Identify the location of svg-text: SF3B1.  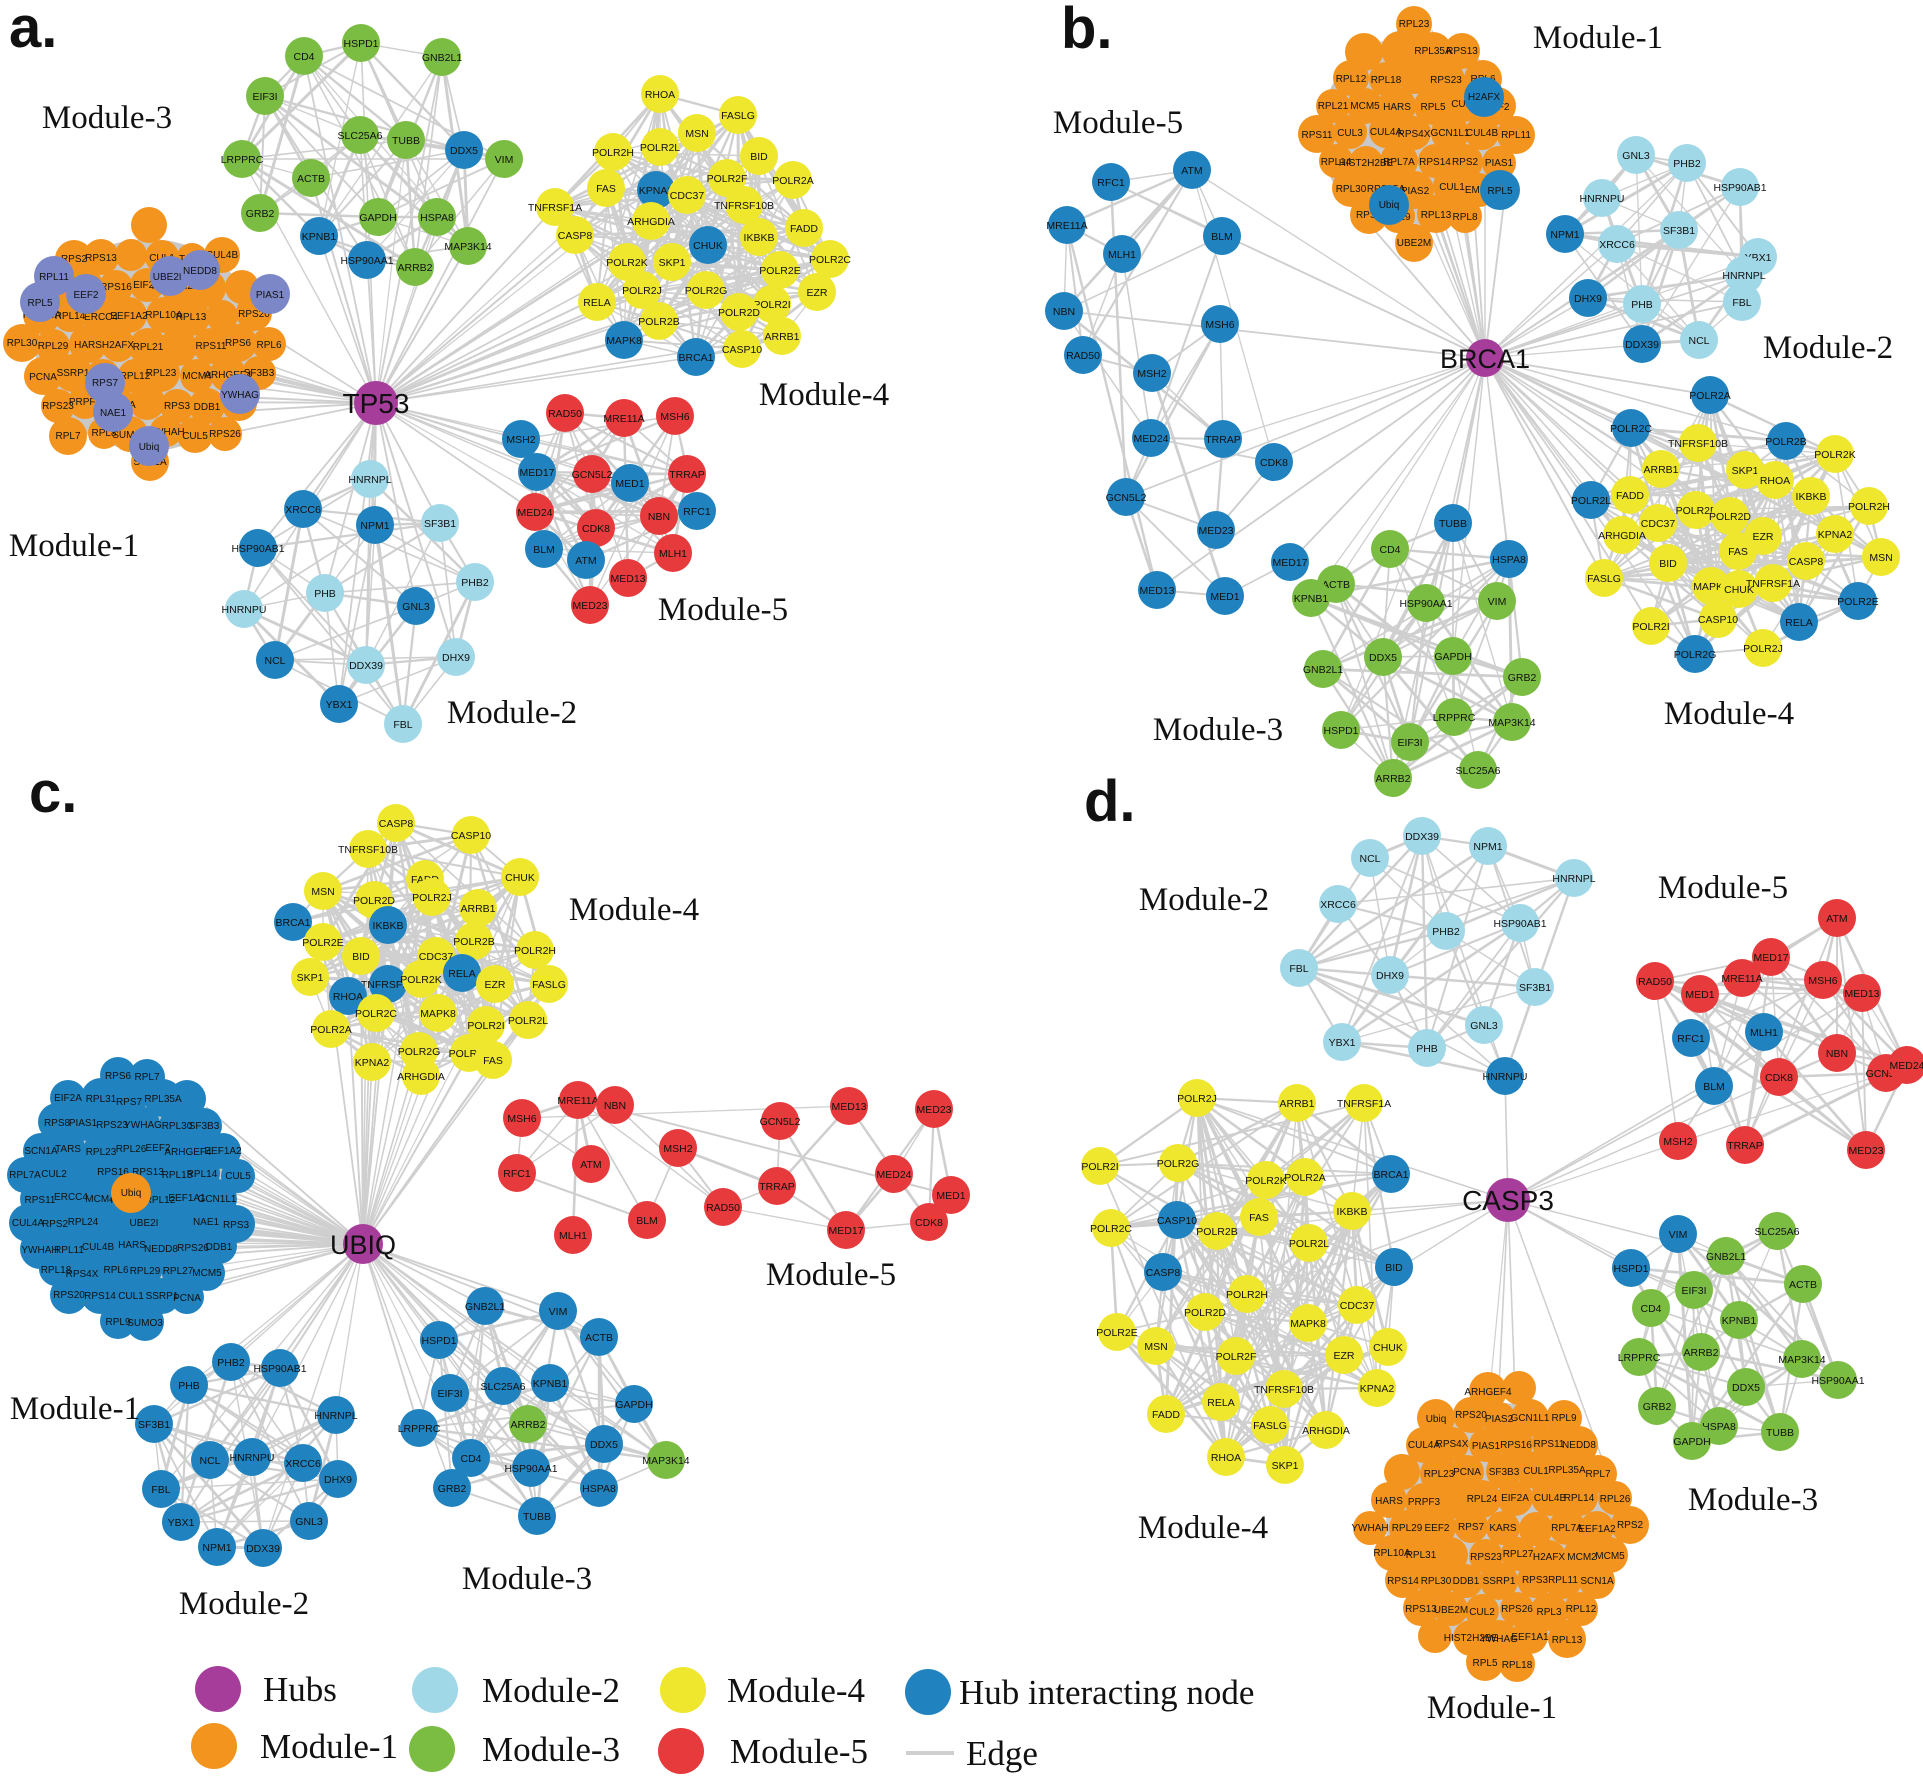
(1679, 231).